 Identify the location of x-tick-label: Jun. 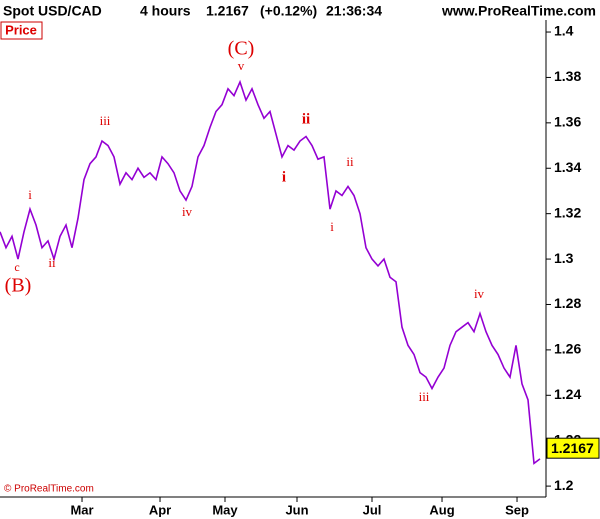
(296, 509).